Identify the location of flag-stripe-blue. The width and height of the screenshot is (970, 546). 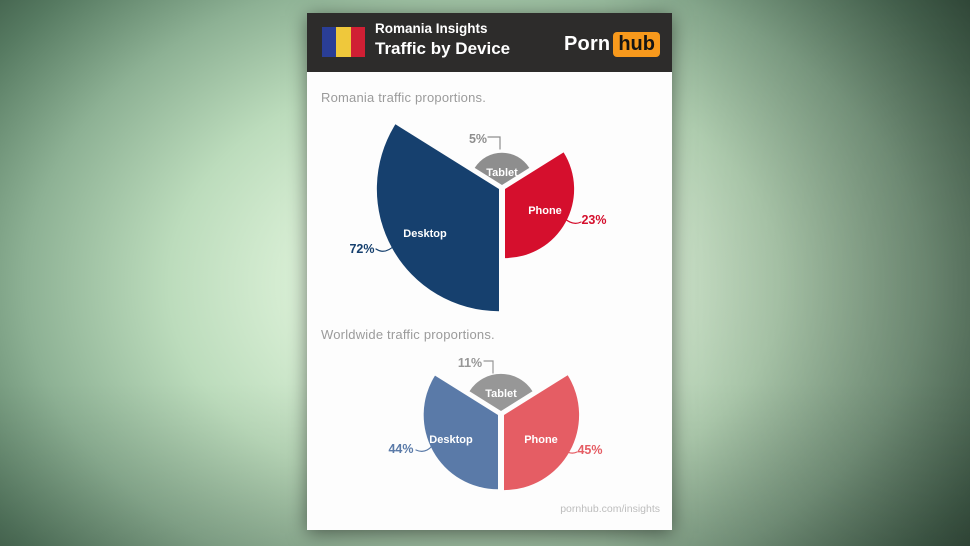
(329, 42).